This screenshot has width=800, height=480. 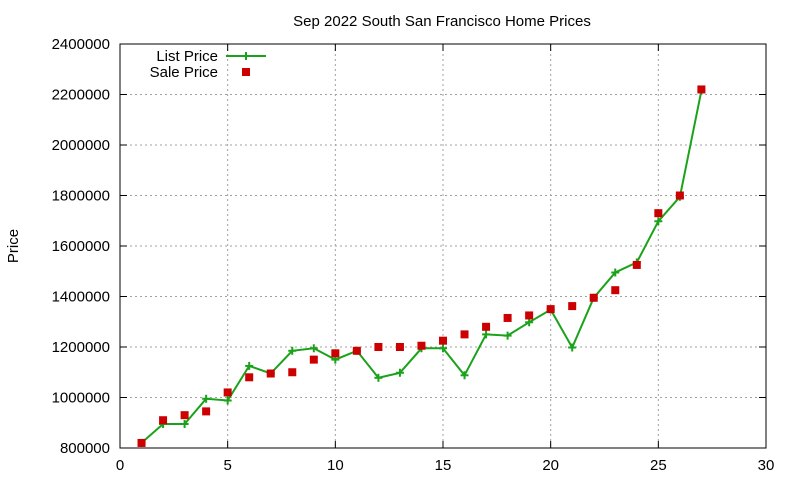 I want to click on legend-label: List Price, so click(x=187, y=56).